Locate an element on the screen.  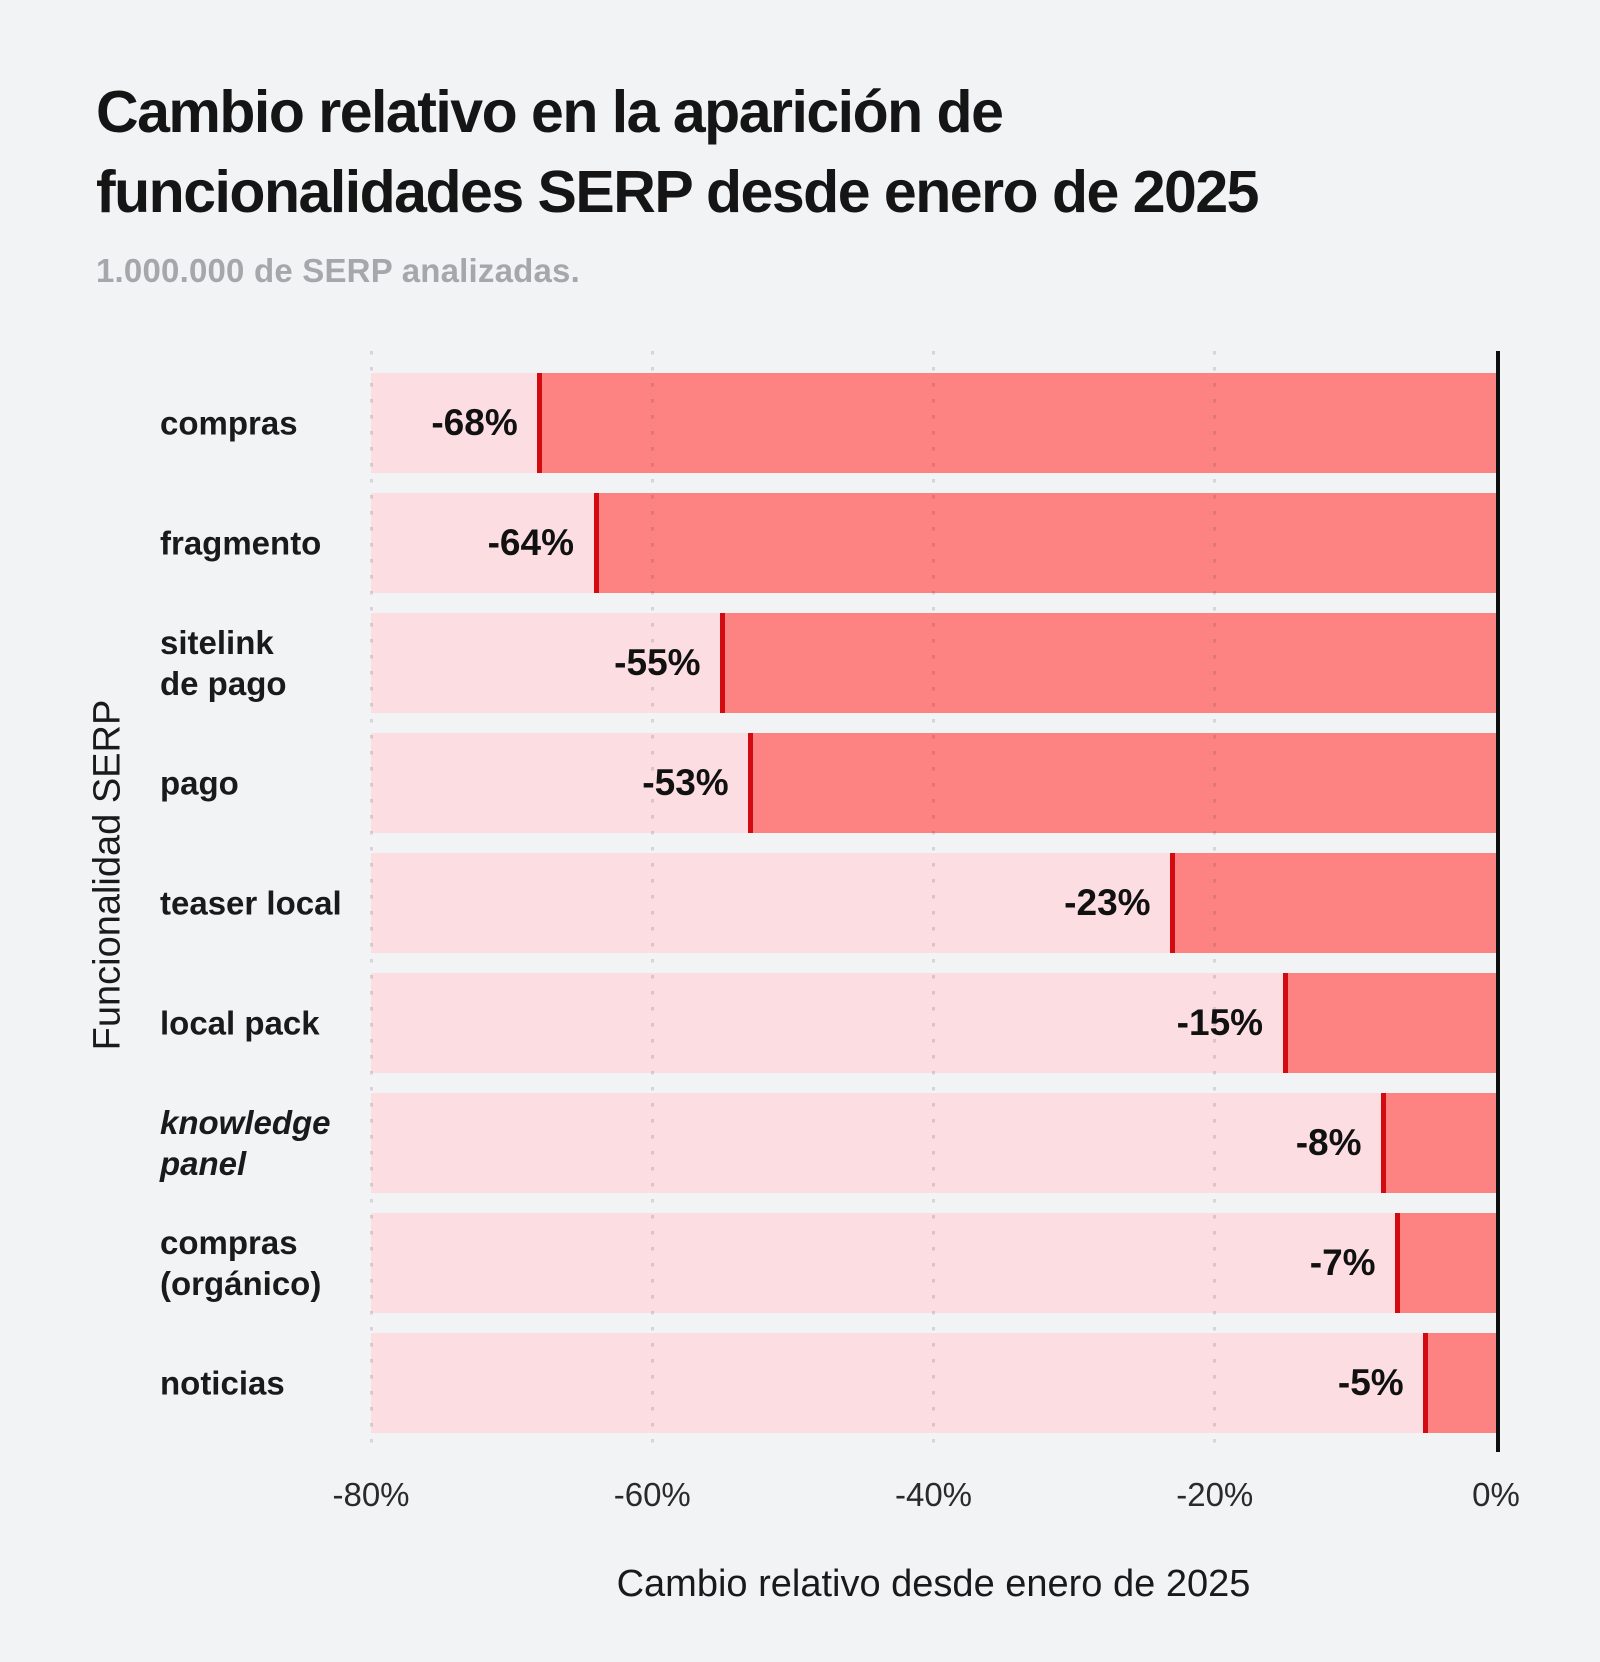
x-axis-title: Cambio relativo desde enero de 2025 is located at coordinates (933, 1584).